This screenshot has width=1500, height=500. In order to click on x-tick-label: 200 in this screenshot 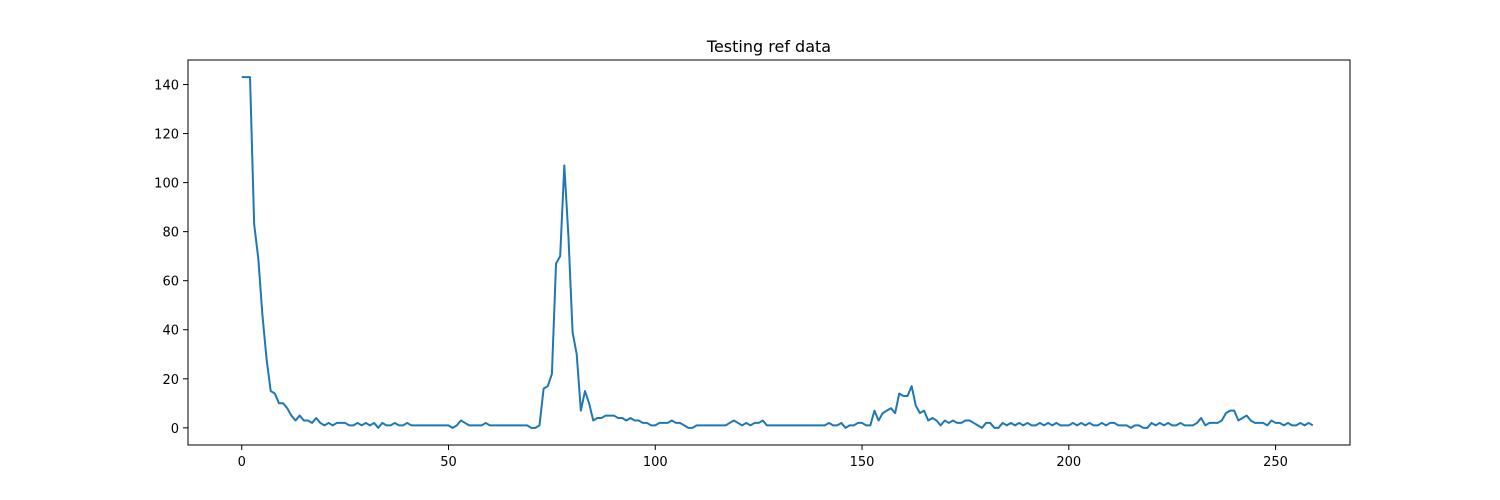, I will do `click(1068, 462)`.